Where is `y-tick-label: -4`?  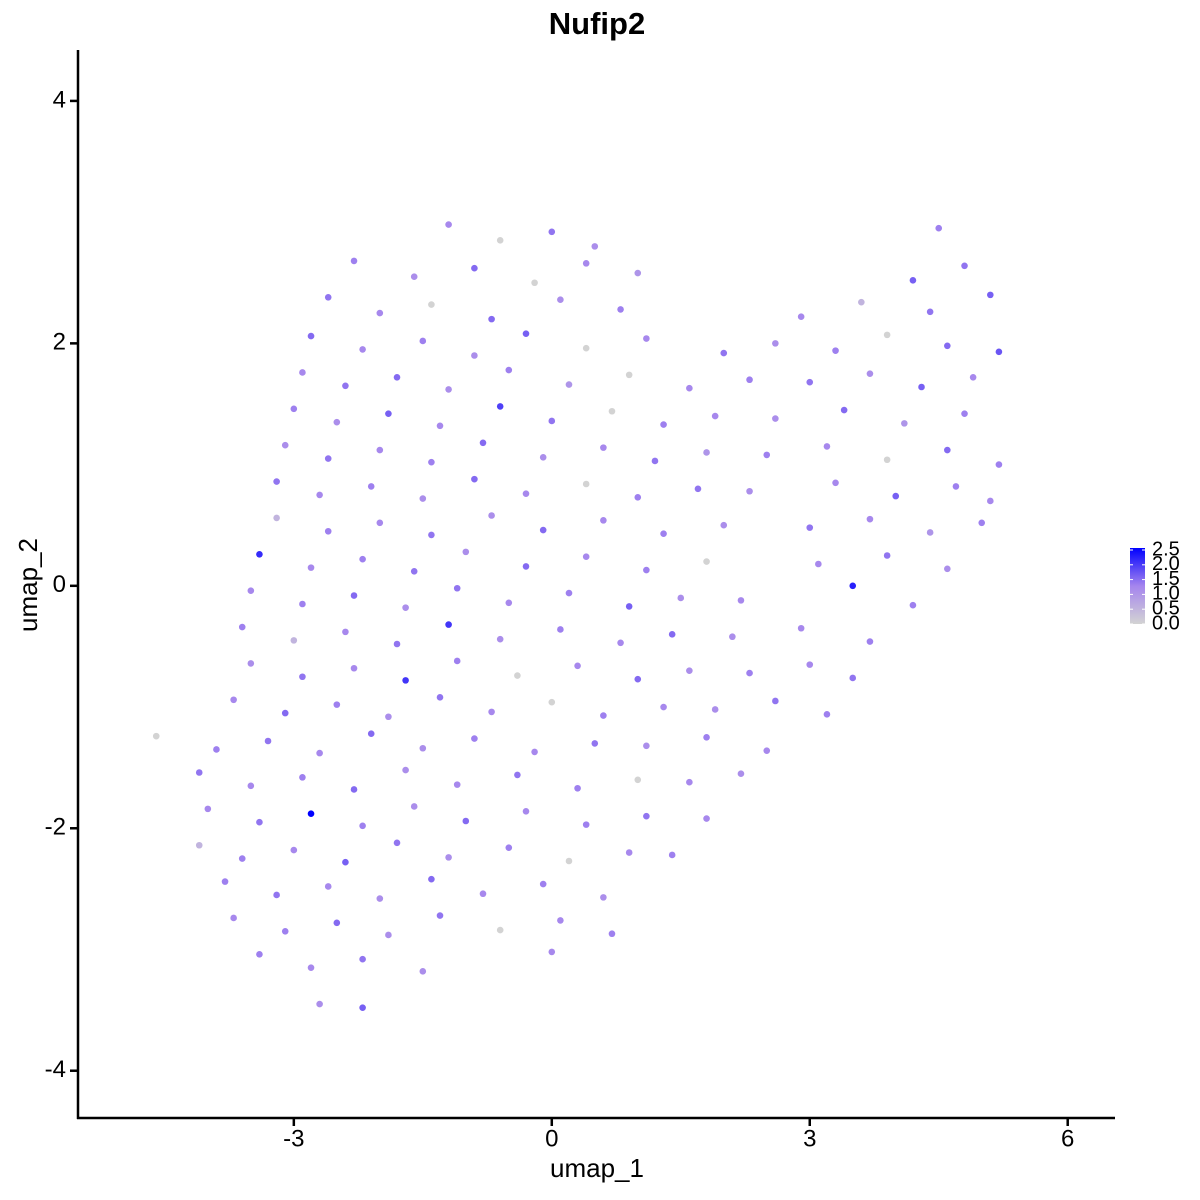 y-tick-label: -4 is located at coordinates (55, 1069).